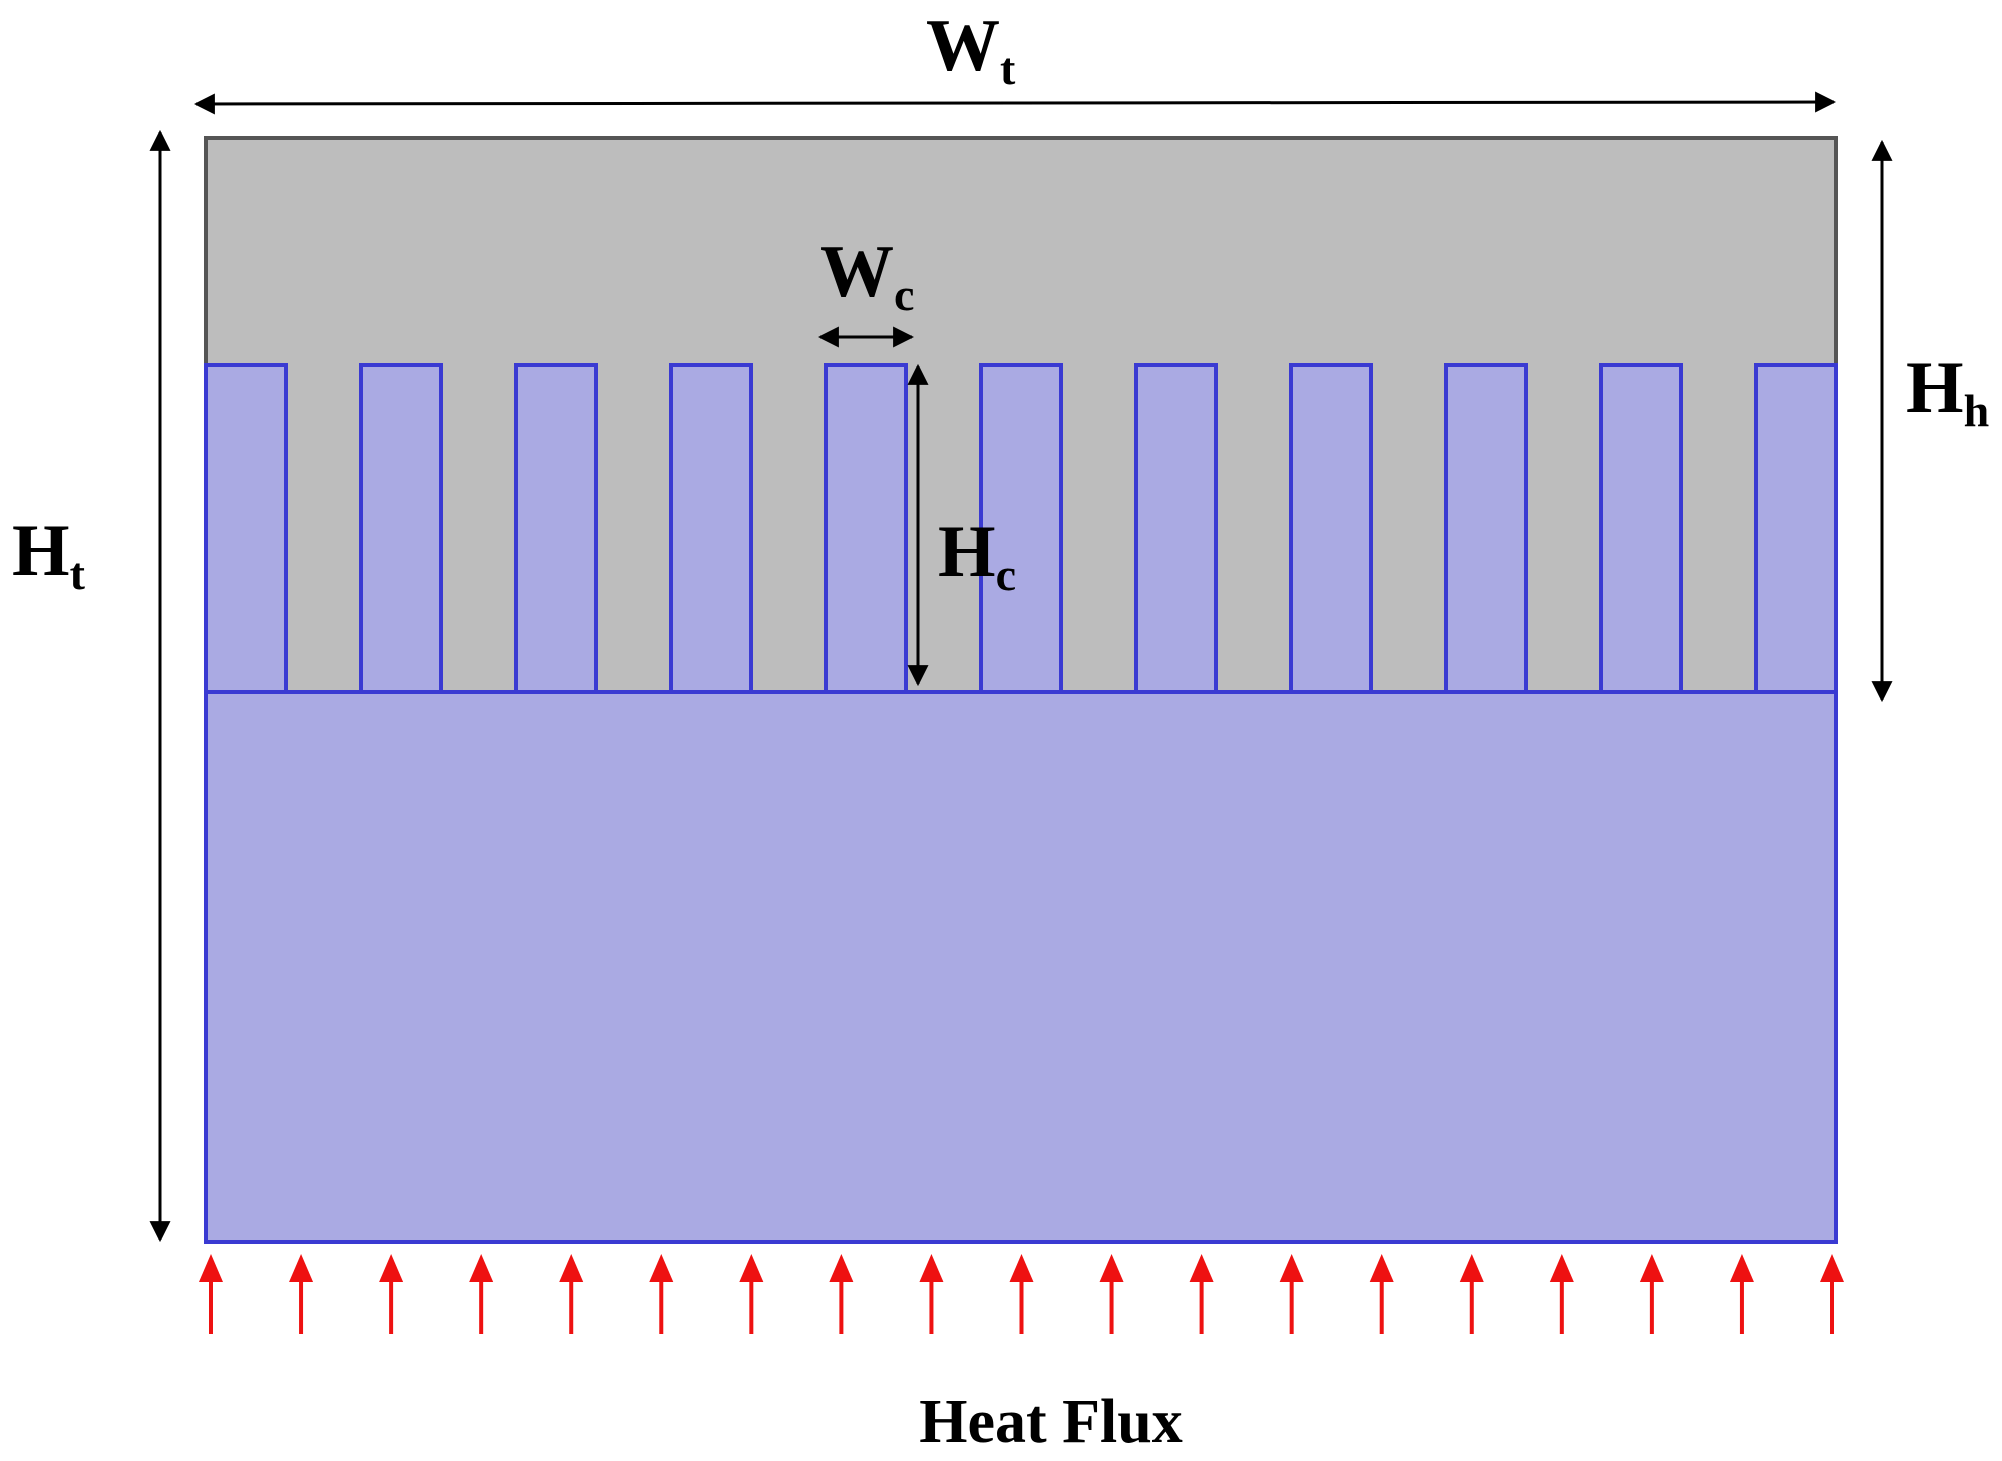  What do you see at coordinates (1015, 103) in the screenshot?
I see `total-width-dimension-line` at bounding box center [1015, 103].